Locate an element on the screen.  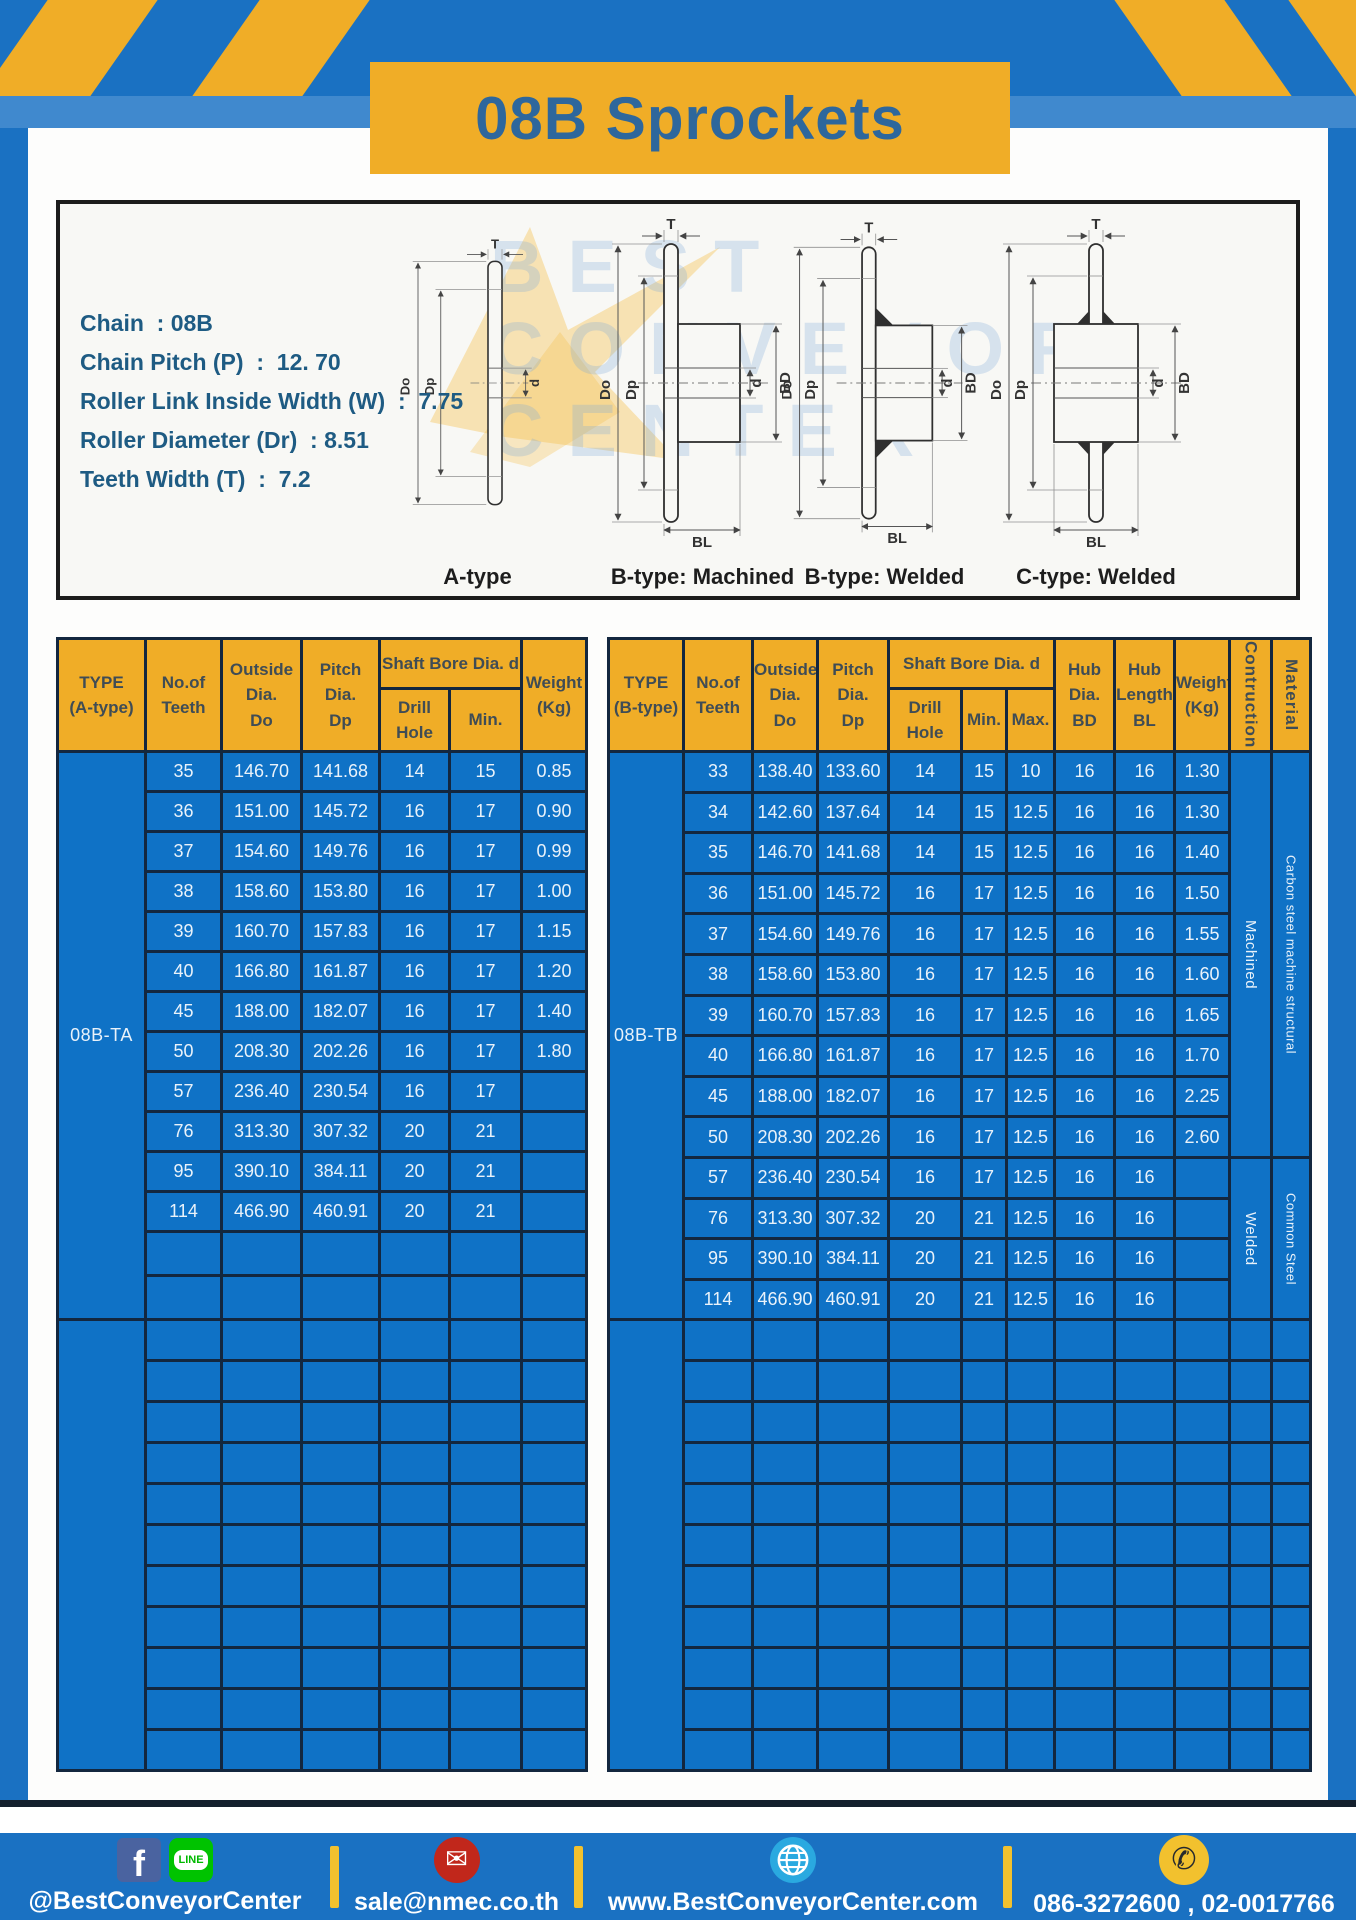
table-cell: 114 is located at coordinates (183, 1211).